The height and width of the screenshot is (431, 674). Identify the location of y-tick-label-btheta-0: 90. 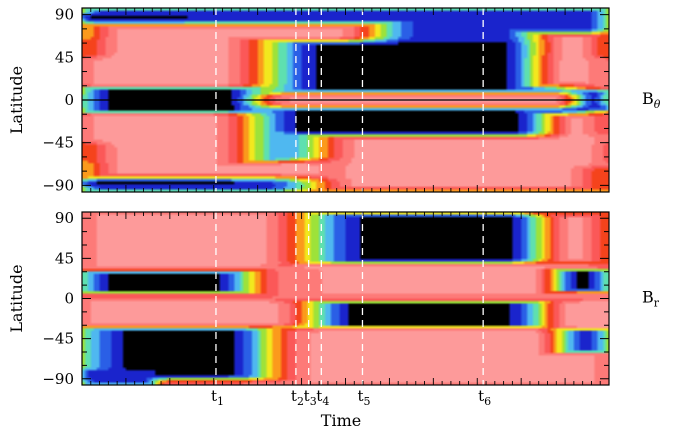
(64, 15).